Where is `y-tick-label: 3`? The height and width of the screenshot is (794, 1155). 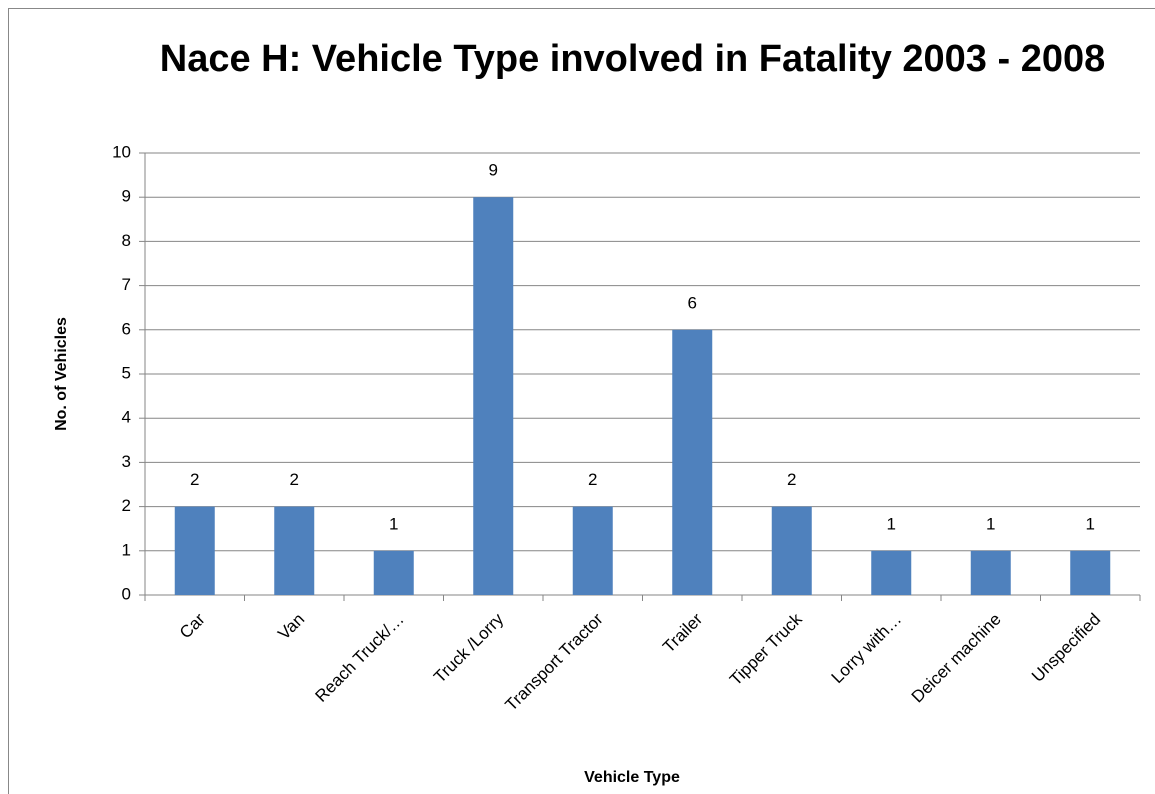 y-tick-label: 3 is located at coordinates (126, 461).